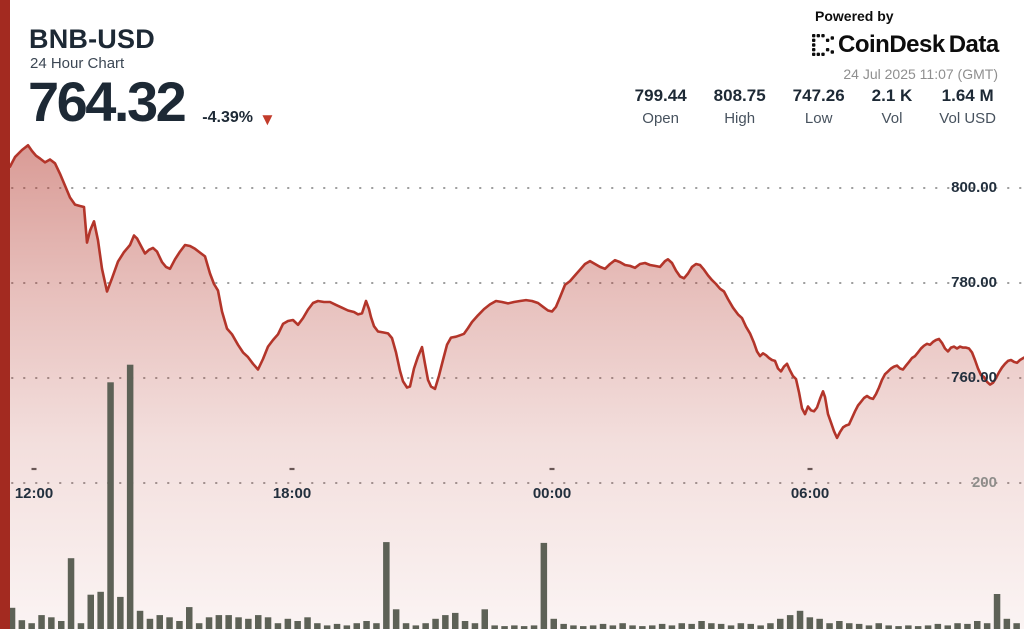  Describe the element at coordinates (660, 118) in the screenshot. I see `stat-open-label: Open` at that location.